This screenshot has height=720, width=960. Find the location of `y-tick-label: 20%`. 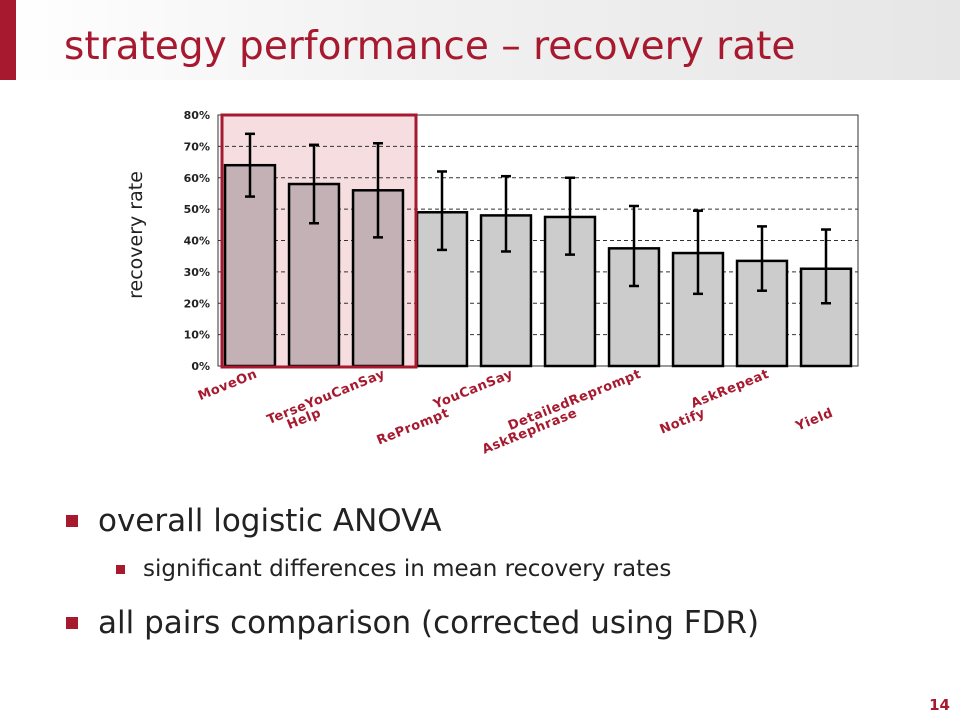

y-tick-label: 20% is located at coordinates (197, 303).